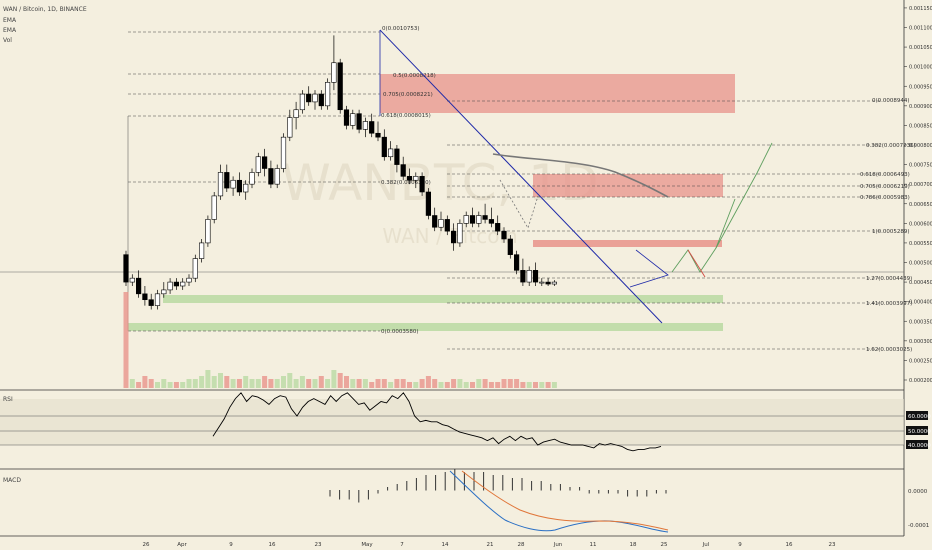  I want to click on fib-label: 1.27(0.0004439), so click(889, 279).